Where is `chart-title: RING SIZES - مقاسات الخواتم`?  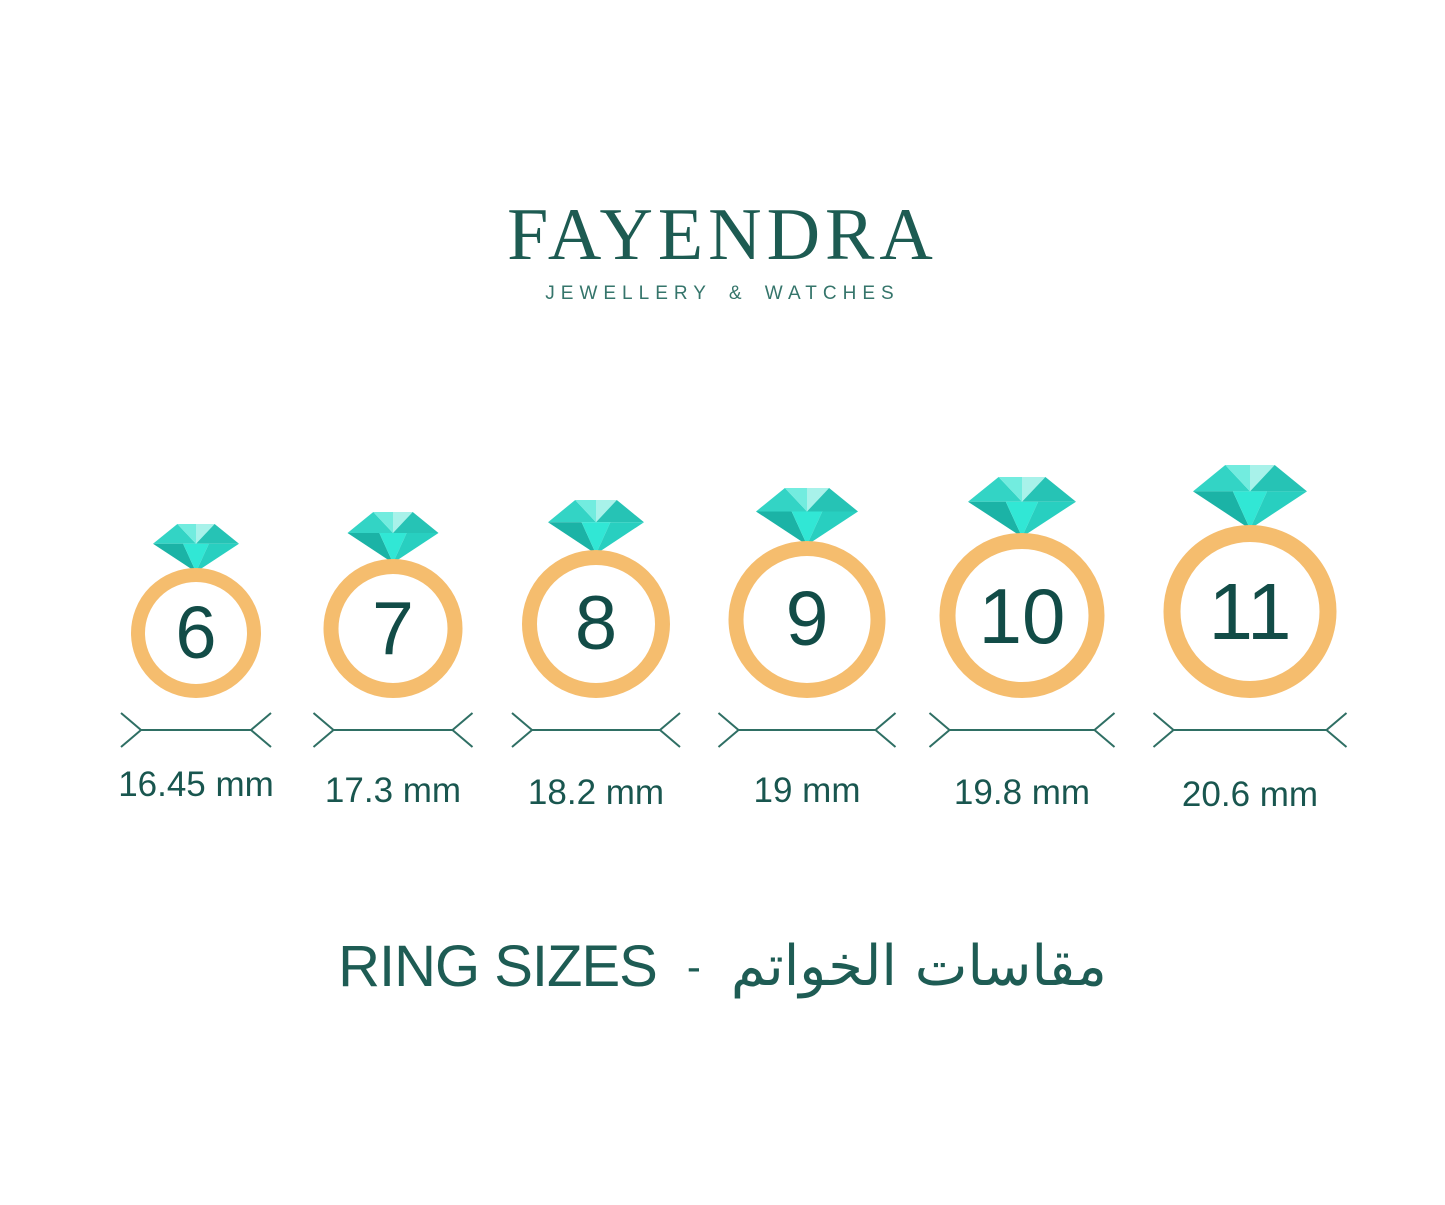 chart-title: RING SIZES - مقاسات الخواتم is located at coordinates (722, 967).